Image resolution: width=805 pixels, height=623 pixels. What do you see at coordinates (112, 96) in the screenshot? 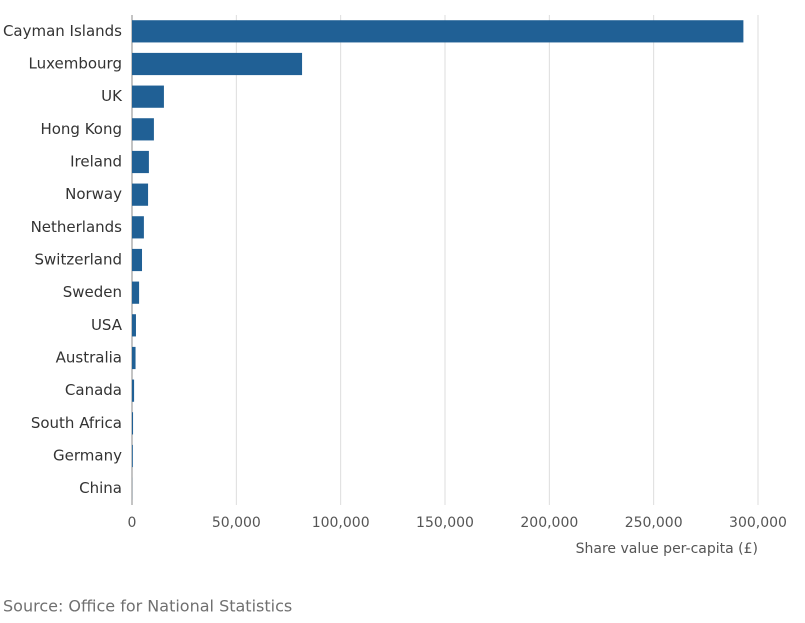
I see `y-tick-label: UK` at bounding box center [112, 96].